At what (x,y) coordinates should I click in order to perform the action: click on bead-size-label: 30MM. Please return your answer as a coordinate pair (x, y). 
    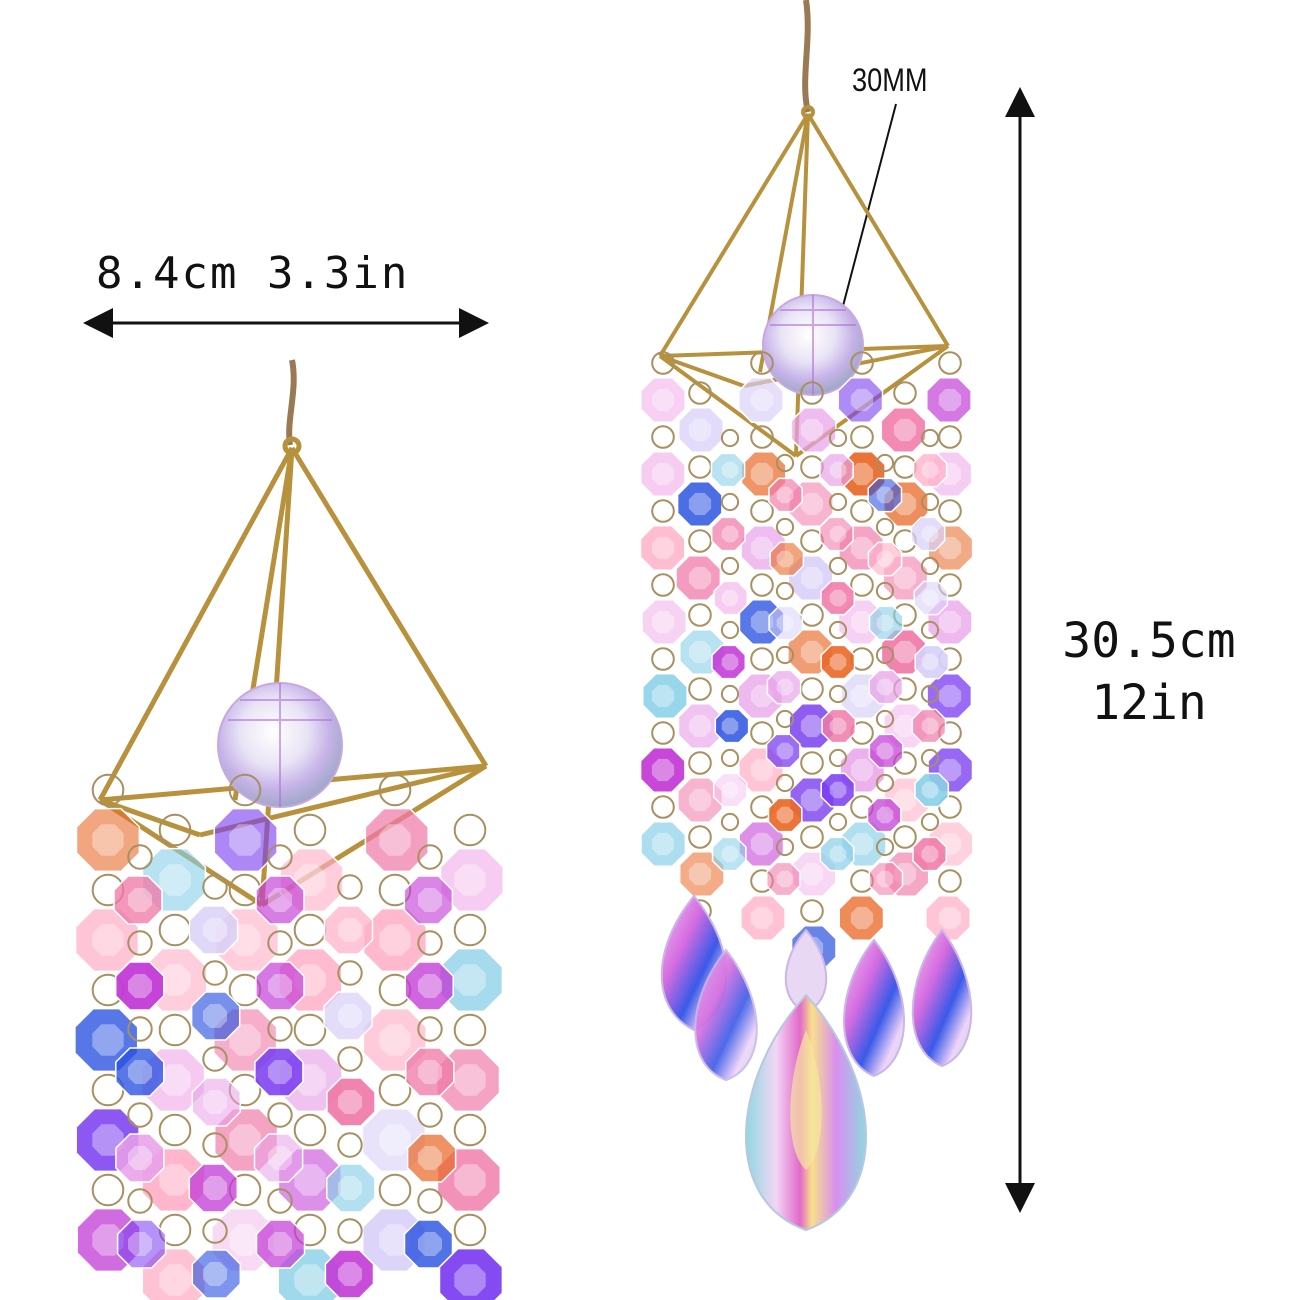
    Looking at the image, I should click on (890, 80).